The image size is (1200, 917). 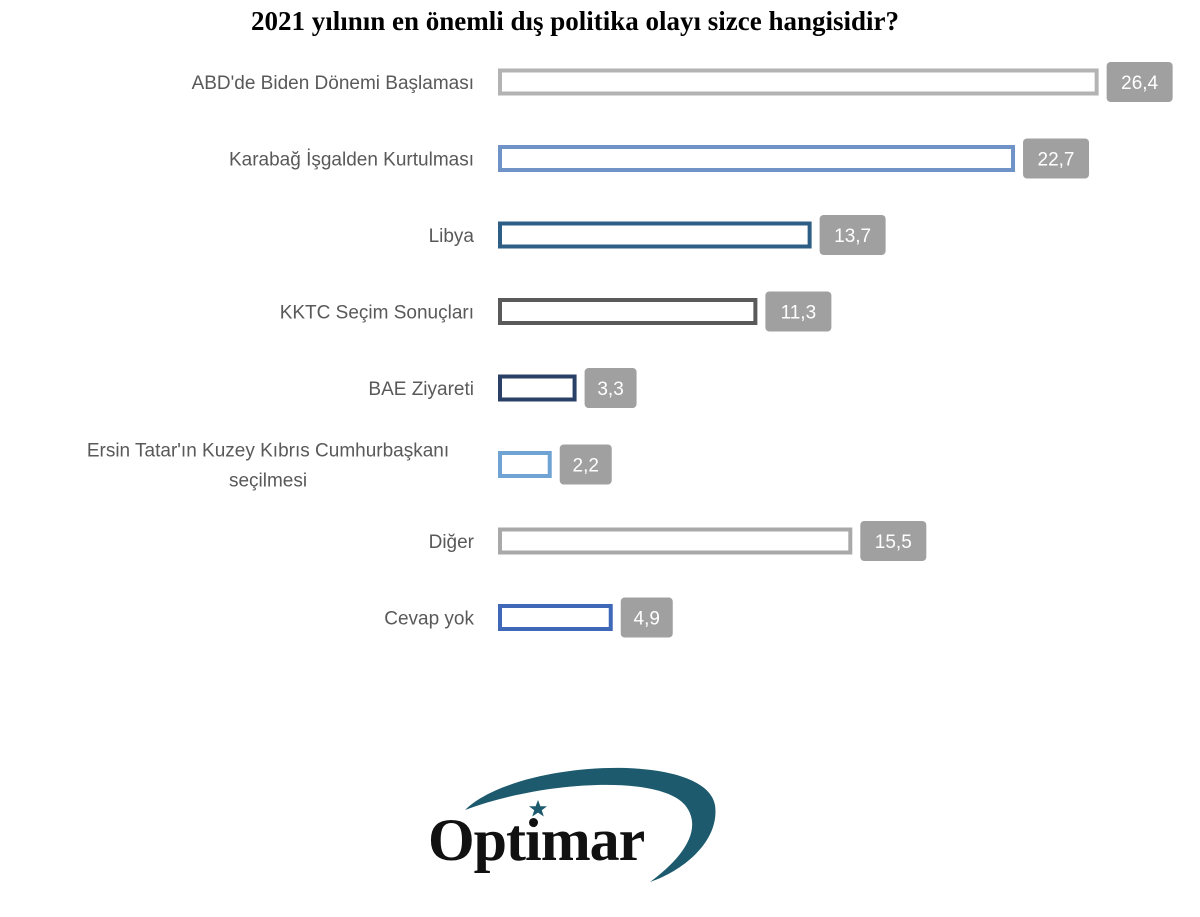 What do you see at coordinates (538, 808) in the screenshot?
I see `star-icon` at bounding box center [538, 808].